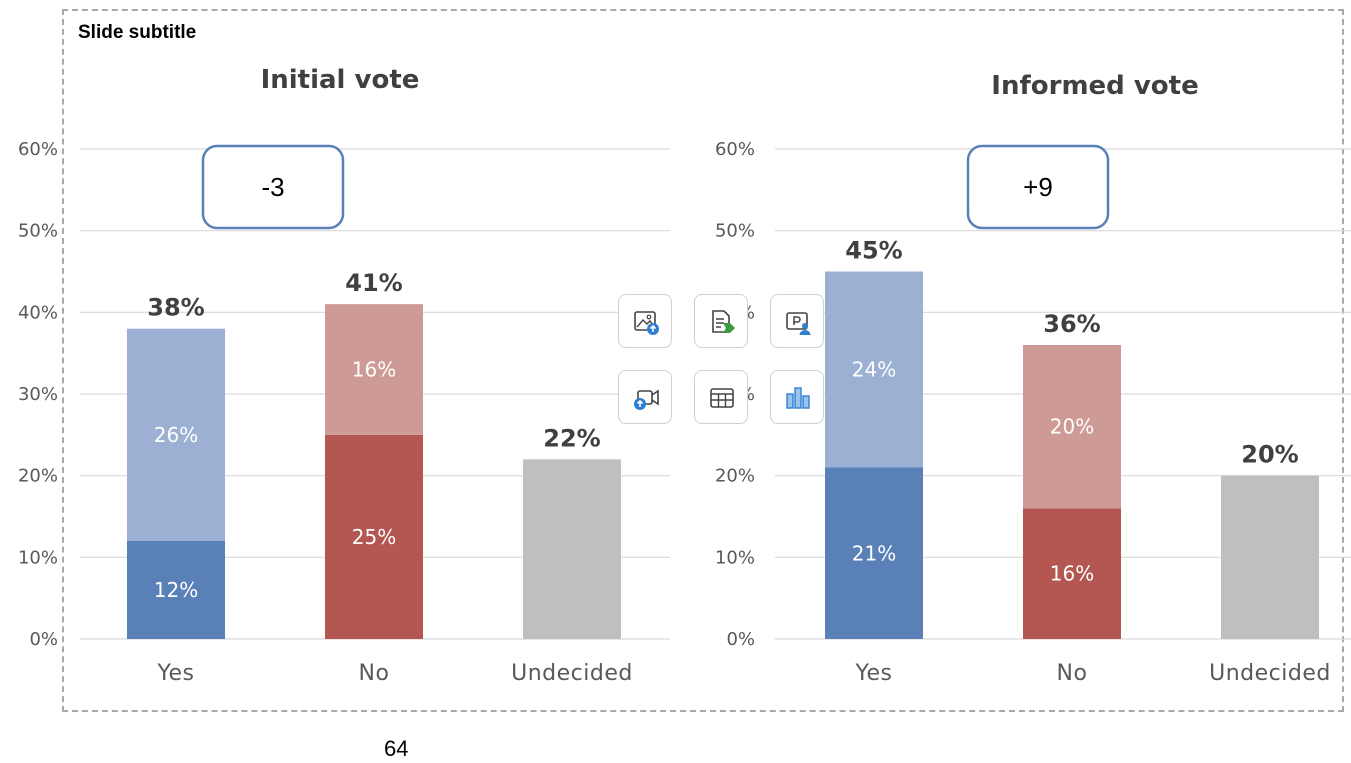 This screenshot has width=1351, height=763. I want to click on segment-data-label: 12%, so click(176, 590).